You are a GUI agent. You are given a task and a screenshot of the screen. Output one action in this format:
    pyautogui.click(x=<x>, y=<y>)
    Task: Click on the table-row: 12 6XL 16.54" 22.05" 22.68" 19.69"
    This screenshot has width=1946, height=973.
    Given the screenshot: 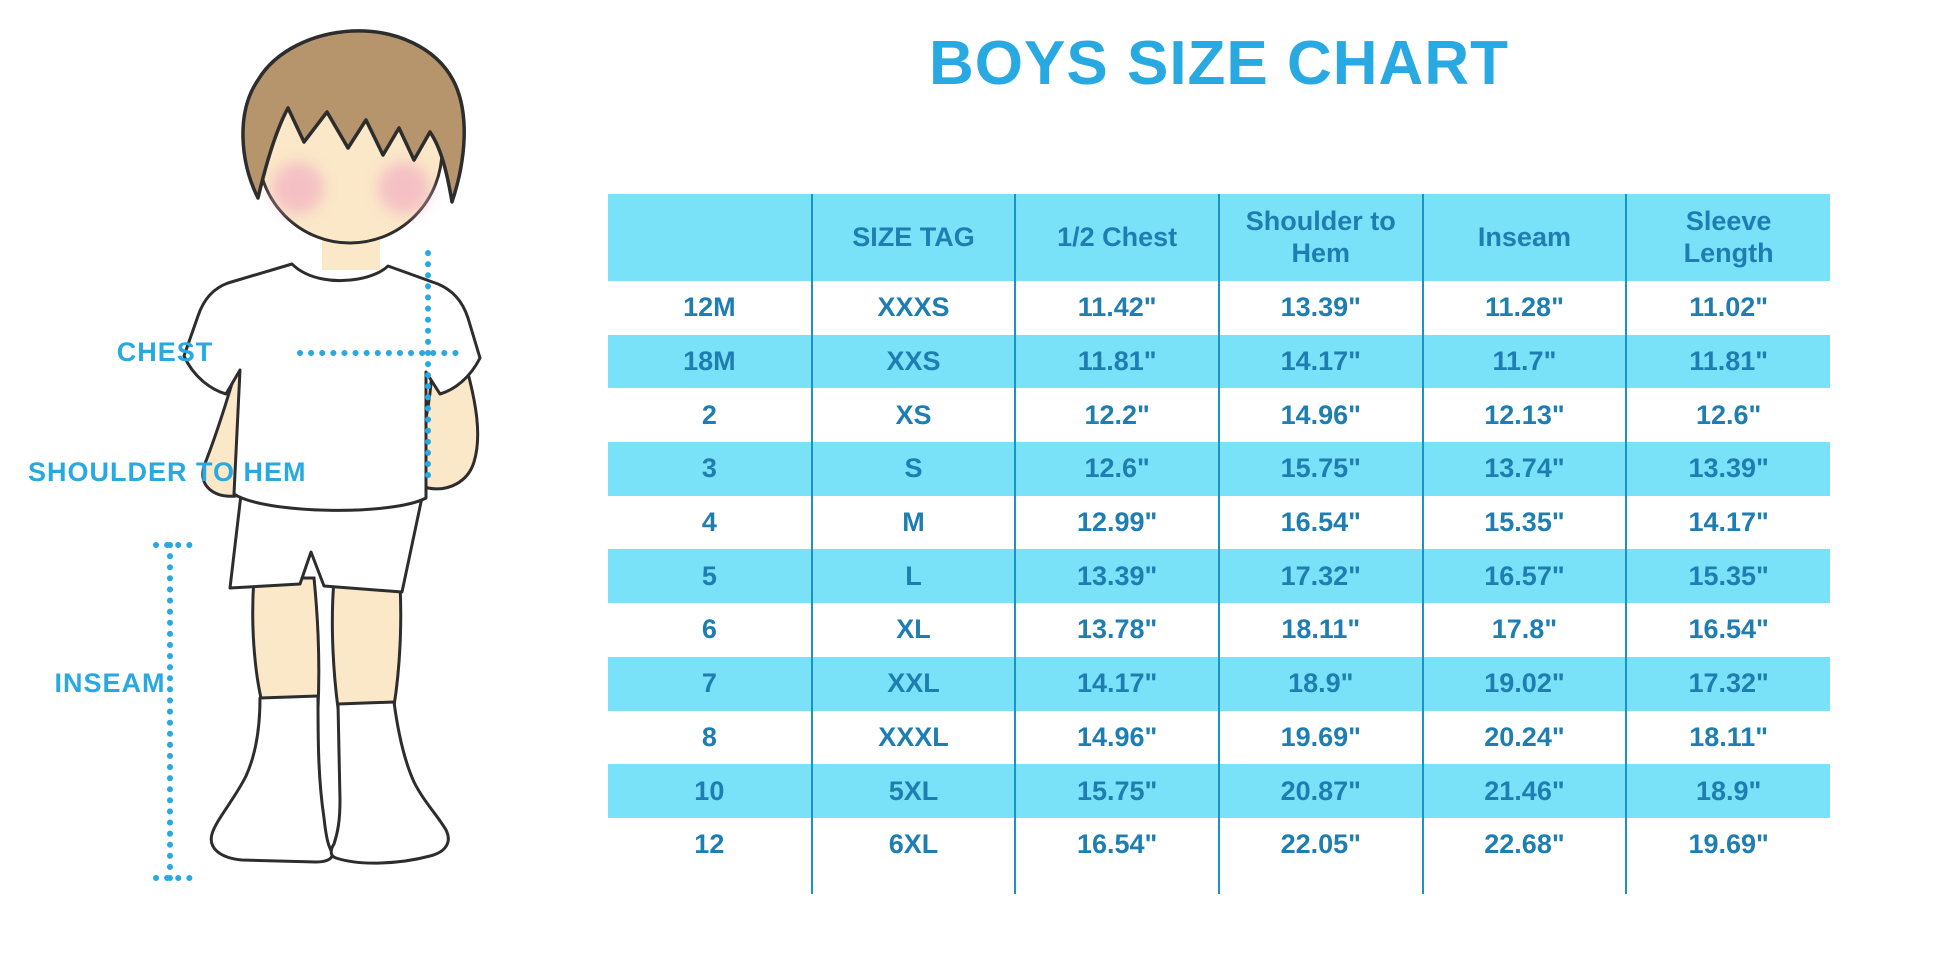 What is the action you would take?
    pyautogui.click(x=1219, y=844)
    